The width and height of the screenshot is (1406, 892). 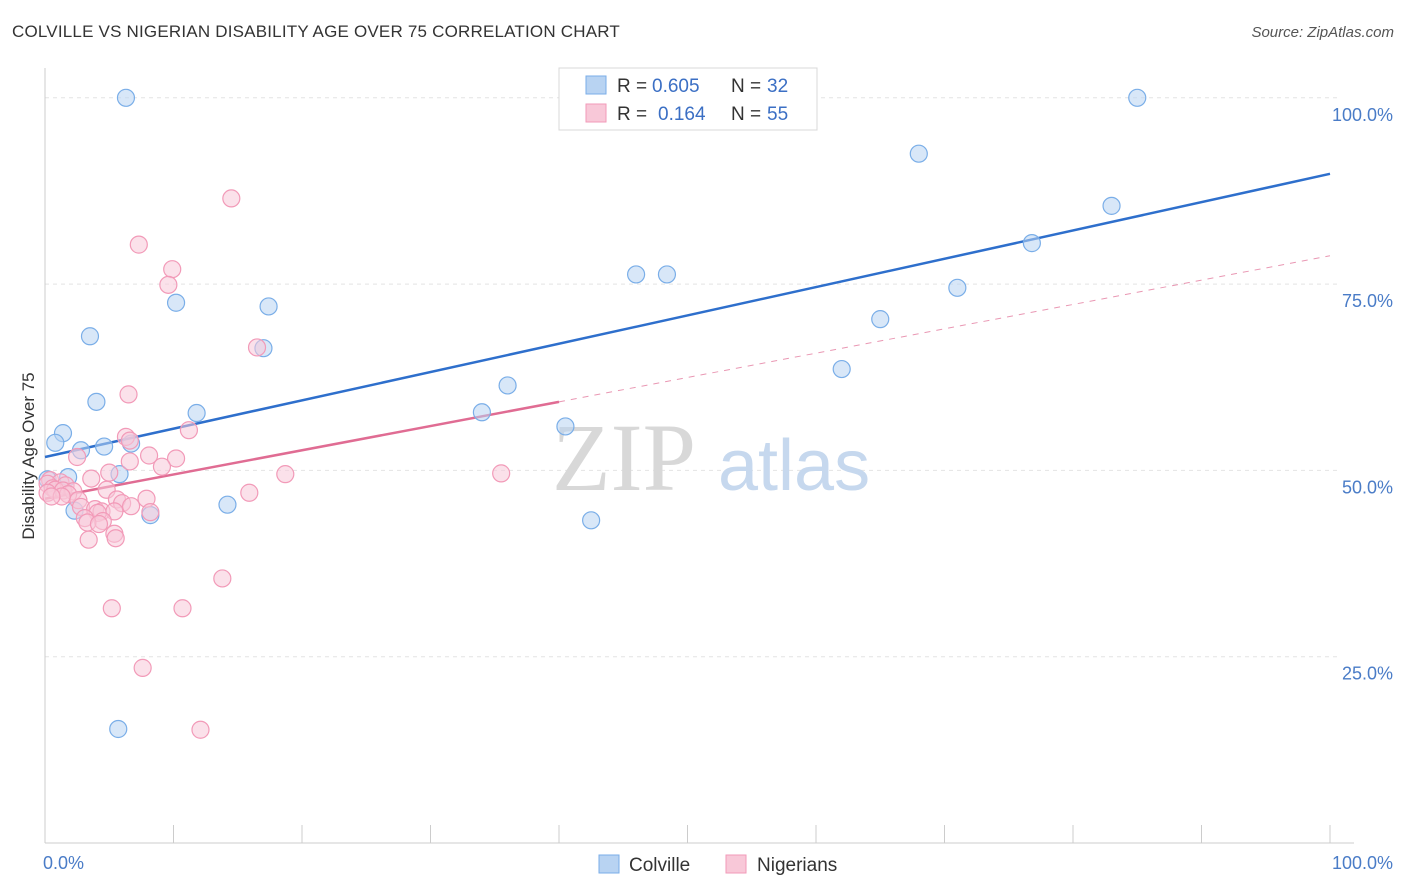 What do you see at coordinates (1322, 32) in the screenshot?
I see `chart-source: Source: ZipAtlas.com` at bounding box center [1322, 32].